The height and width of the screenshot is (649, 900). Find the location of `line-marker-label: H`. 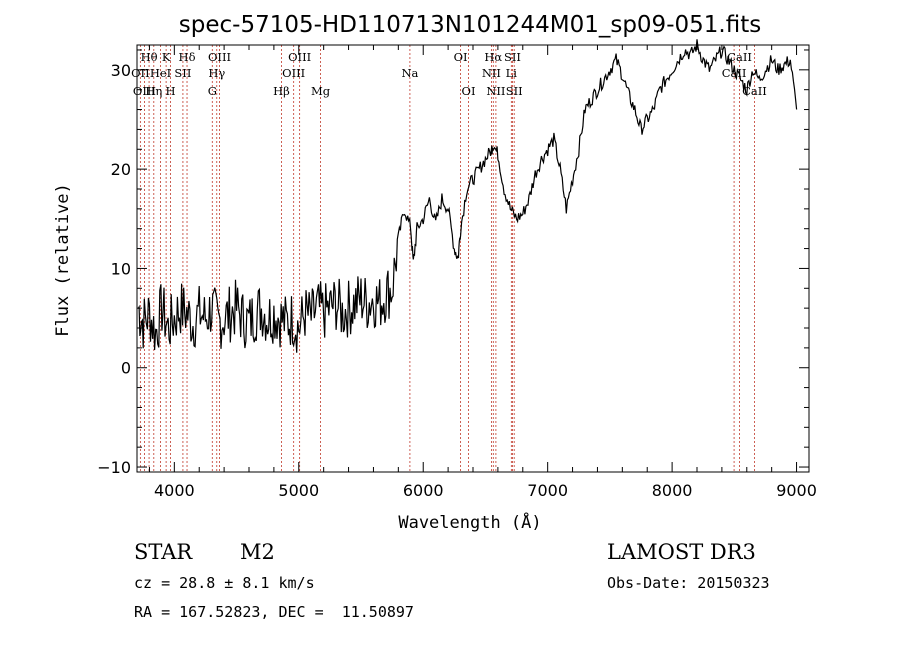

line-marker-label: H is located at coordinates (170, 91).